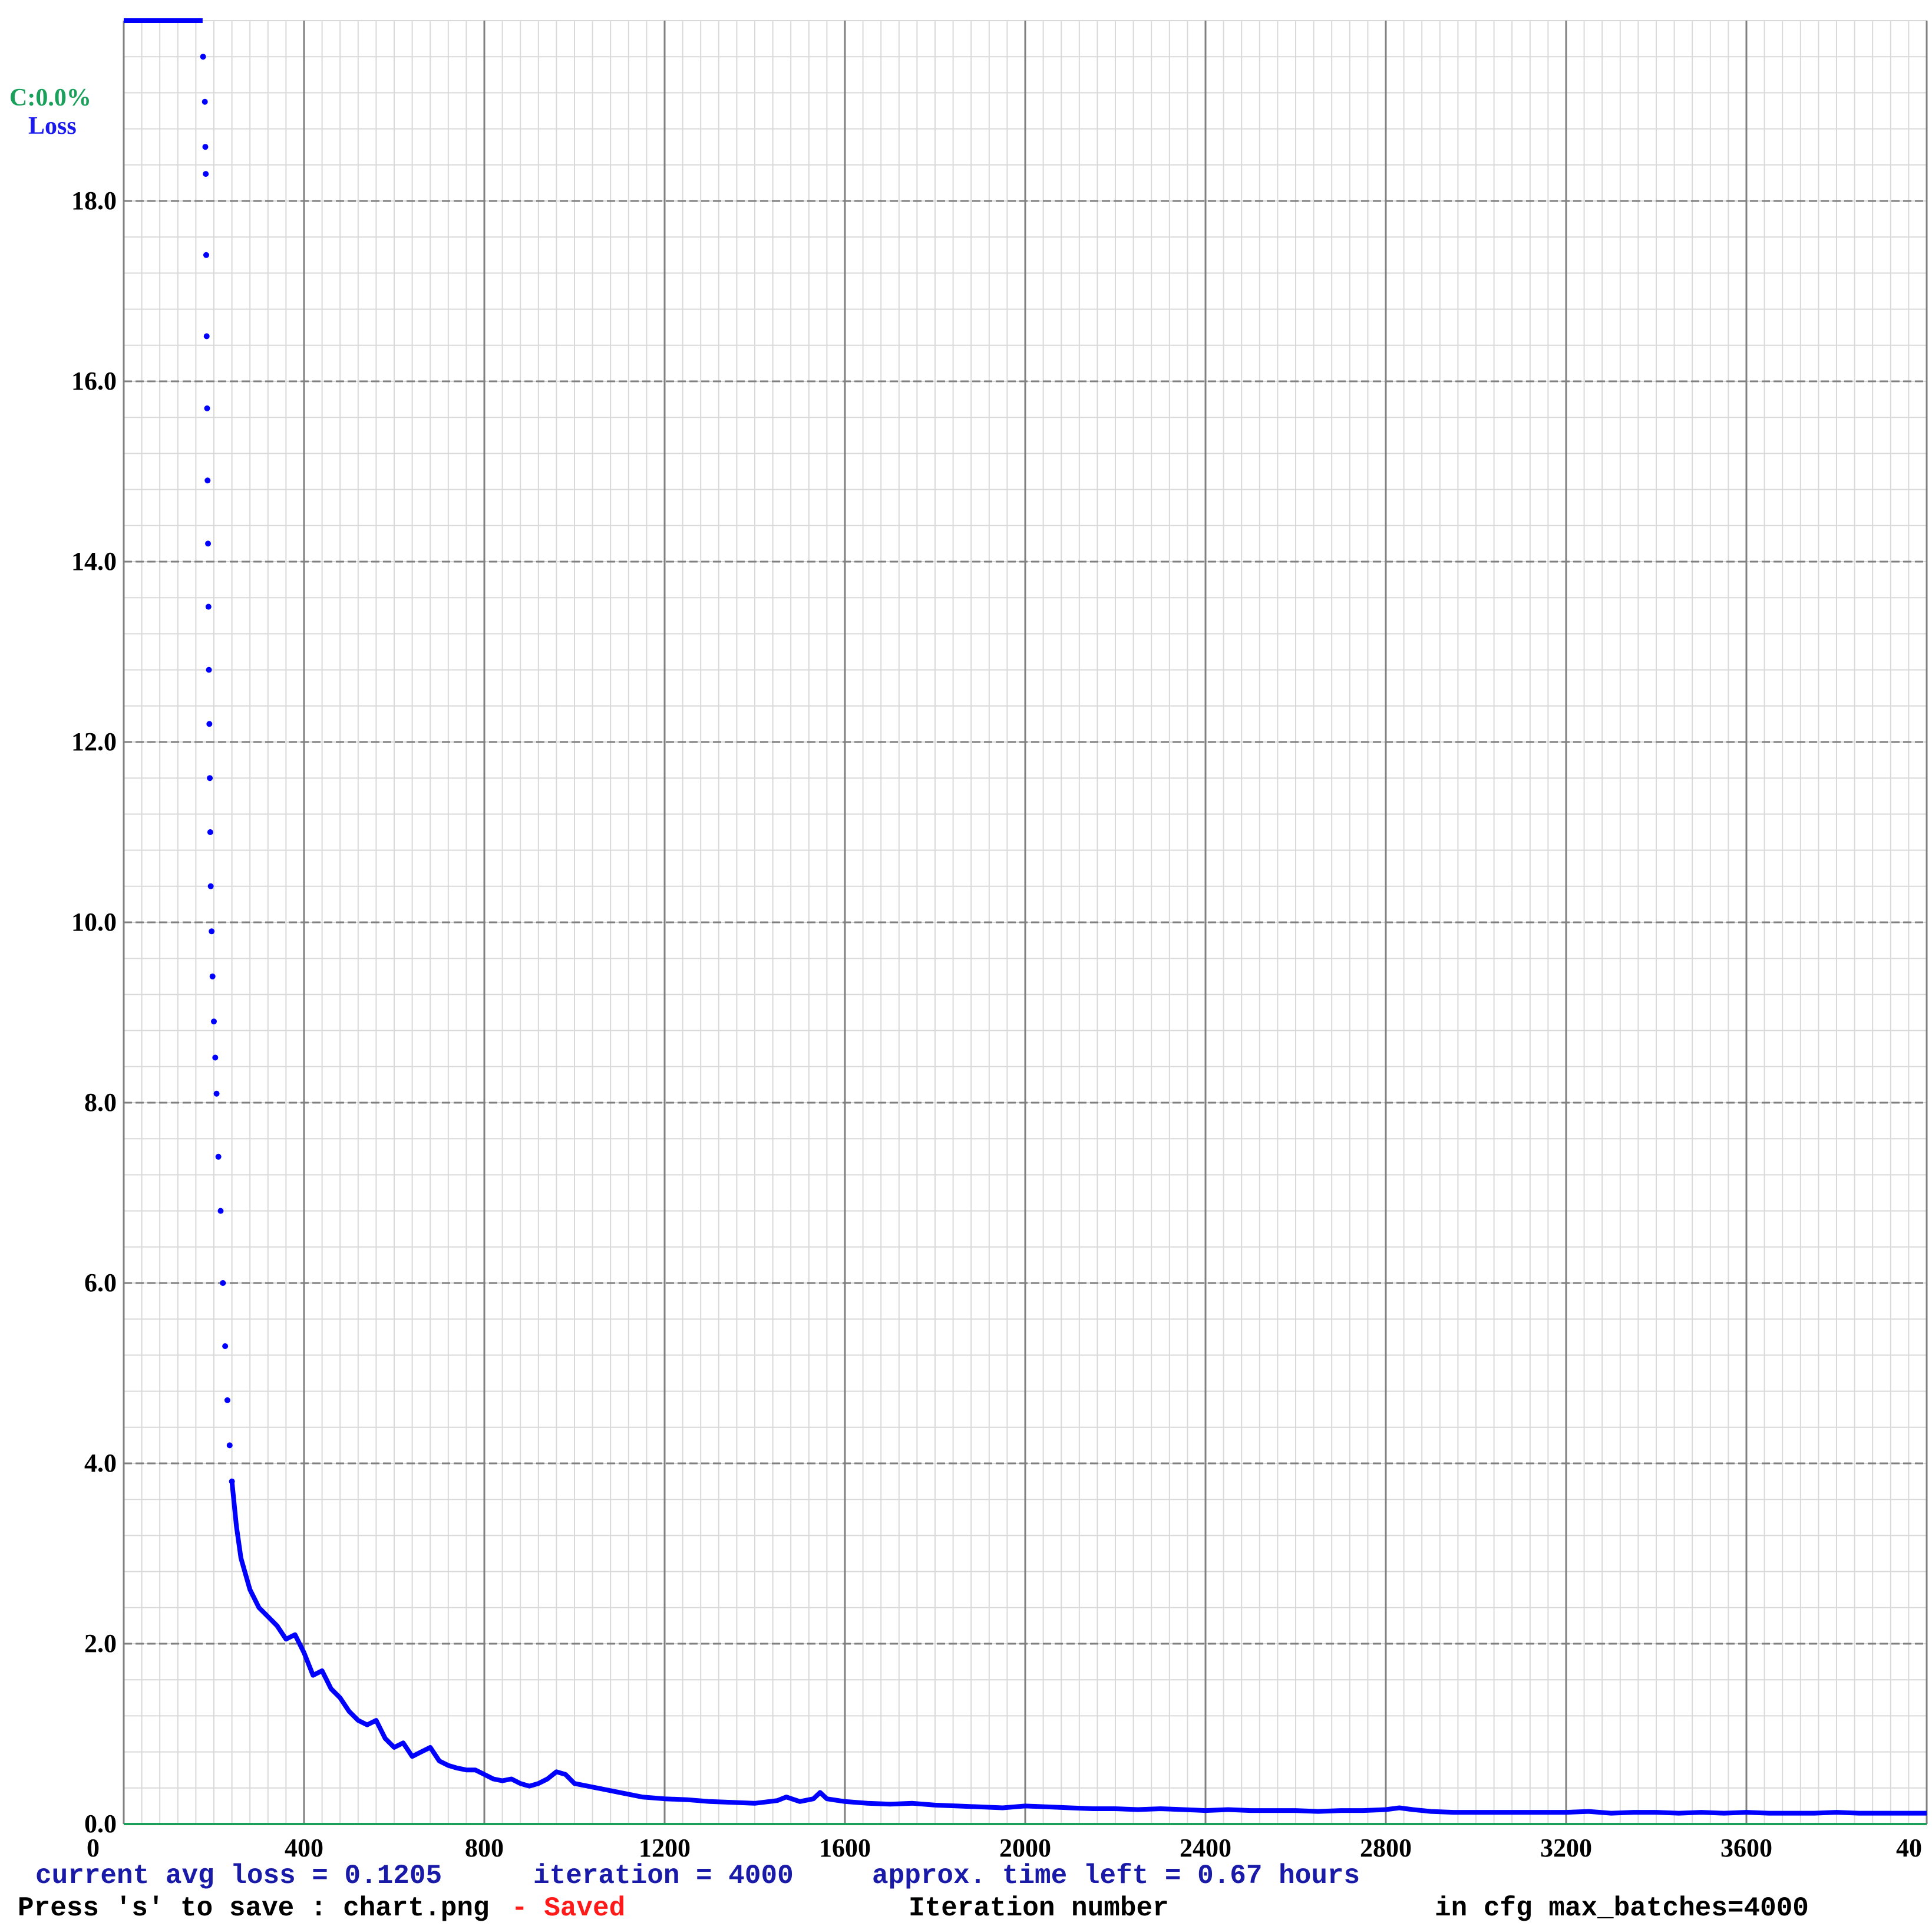 This screenshot has width=1932, height=1926. Describe the element at coordinates (94, 381) in the screenshot. I see `y-tick-label: 16.0` at that location.